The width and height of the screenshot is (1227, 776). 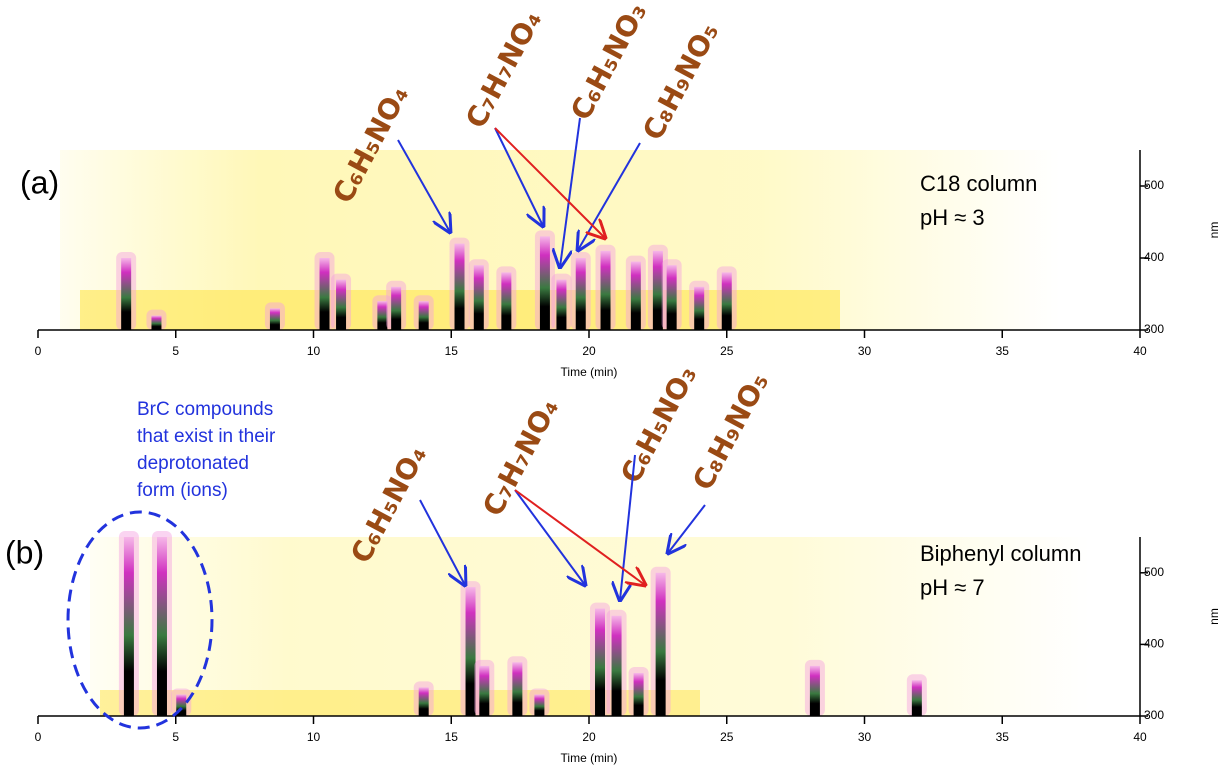 What do you see at coordinates (206, 436) in the screenshot?
I see `note: that exist in their` at bounding box center [206, 436].